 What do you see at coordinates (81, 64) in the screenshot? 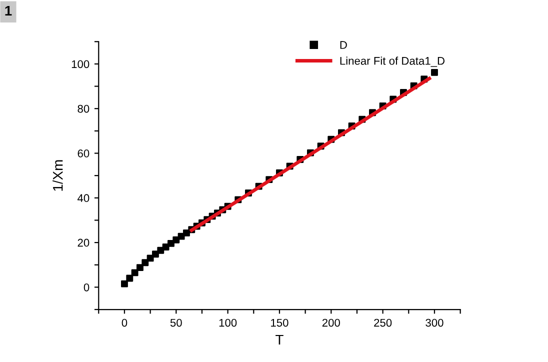
I see `y-tick-label: 100` at bounding box center [81, 64].